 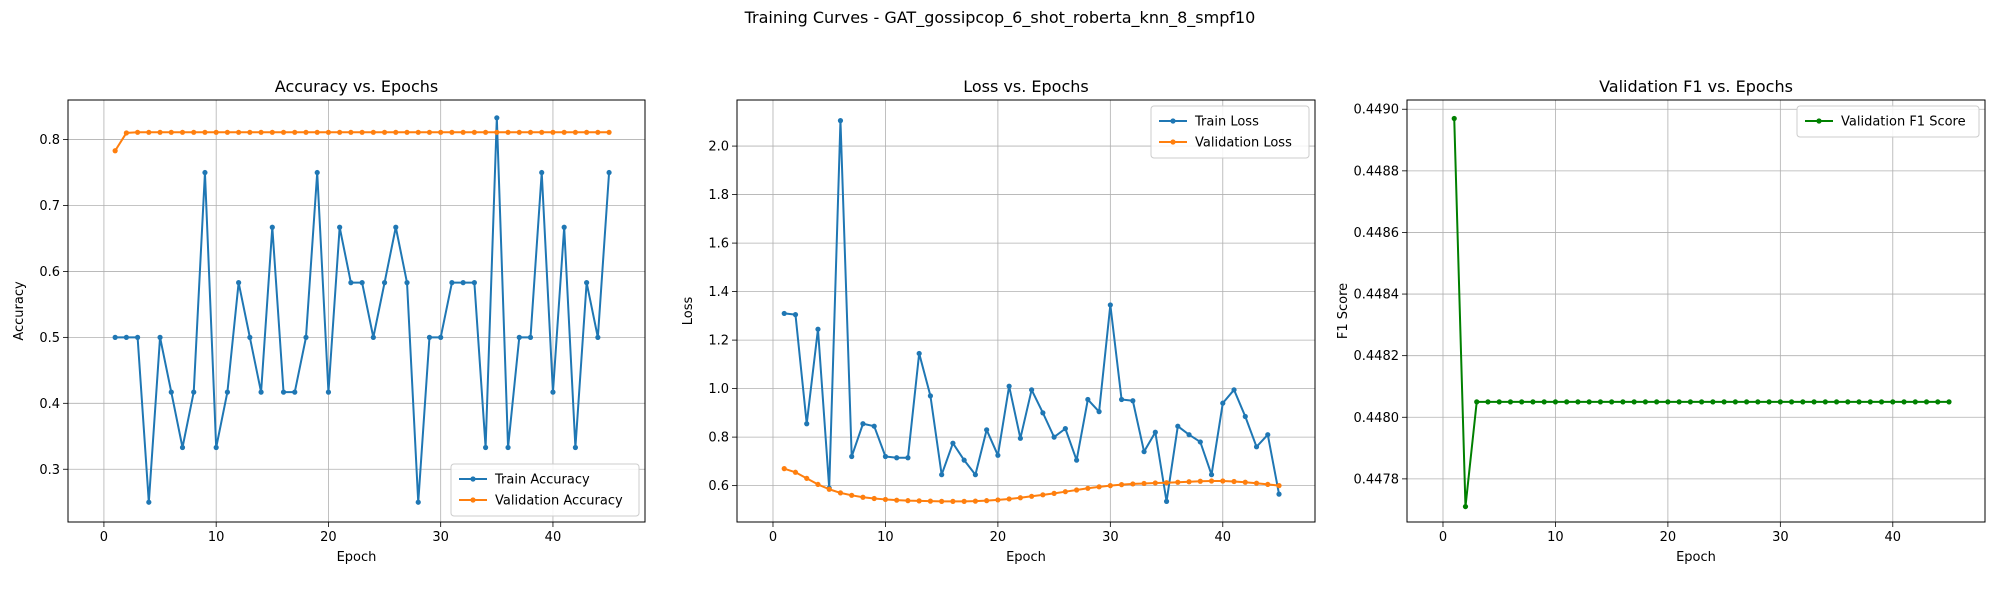 What do you see at coordinates (1668, 537) in the screenshot?
I see `f1-x-tick-label: 20` at bounding box center [1668, 537].